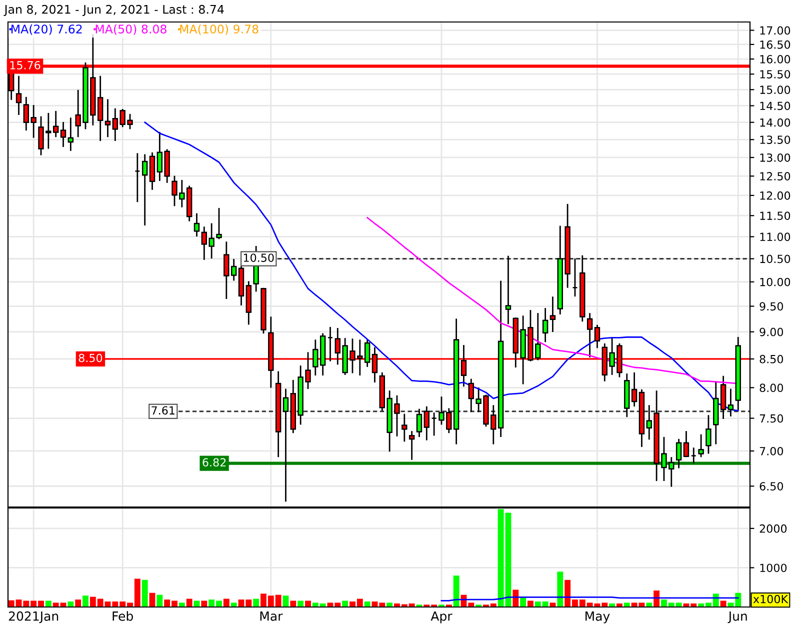 This screenshot has height=630, width=805. Describe the element at coordinates (772, 388) in the screenshot. I see `y-tick-label: 8.00` at that location.